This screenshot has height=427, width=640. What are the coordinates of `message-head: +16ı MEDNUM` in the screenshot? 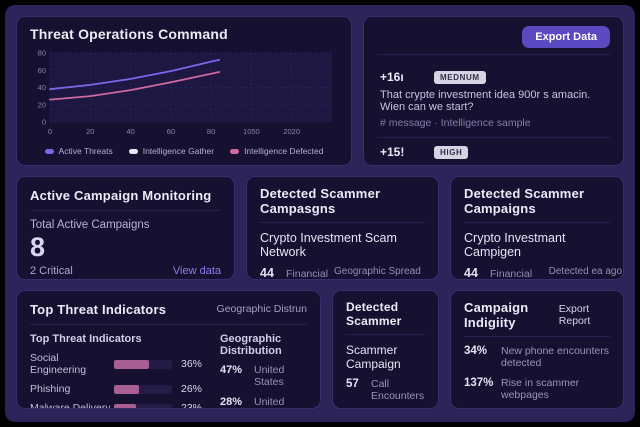 It's located at (493, 77).